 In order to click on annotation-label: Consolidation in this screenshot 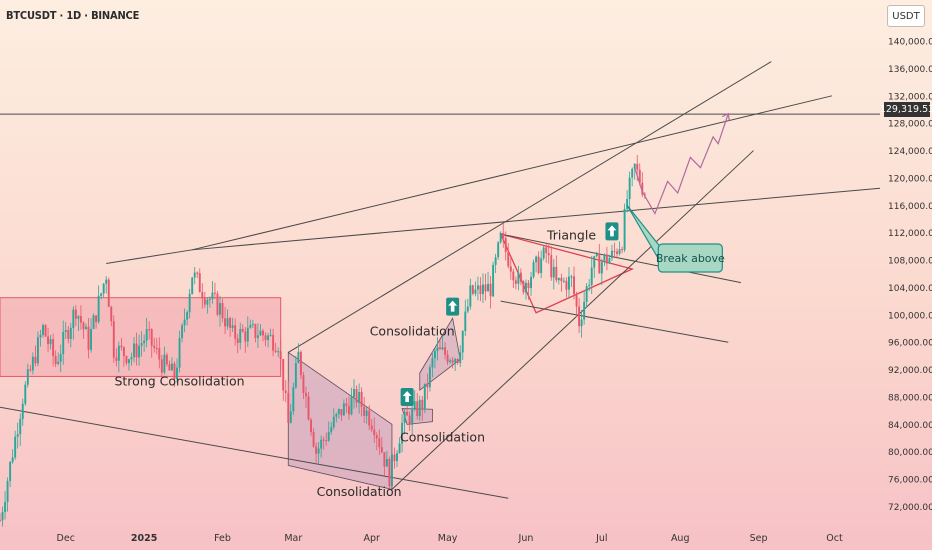, I will do `click(442, 436)`.